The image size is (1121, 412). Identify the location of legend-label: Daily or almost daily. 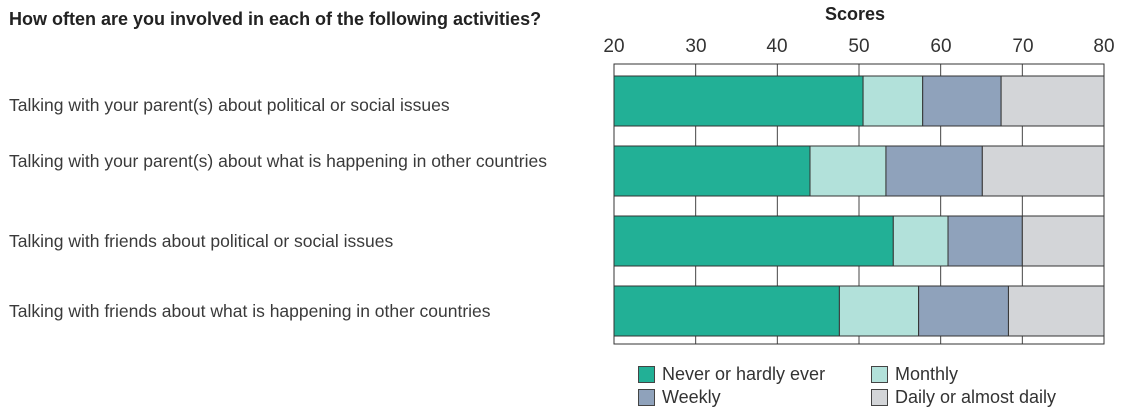
(976, 397).